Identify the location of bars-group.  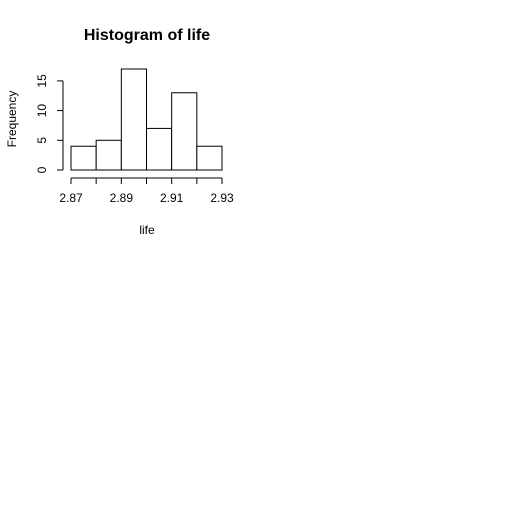
(146, 119).